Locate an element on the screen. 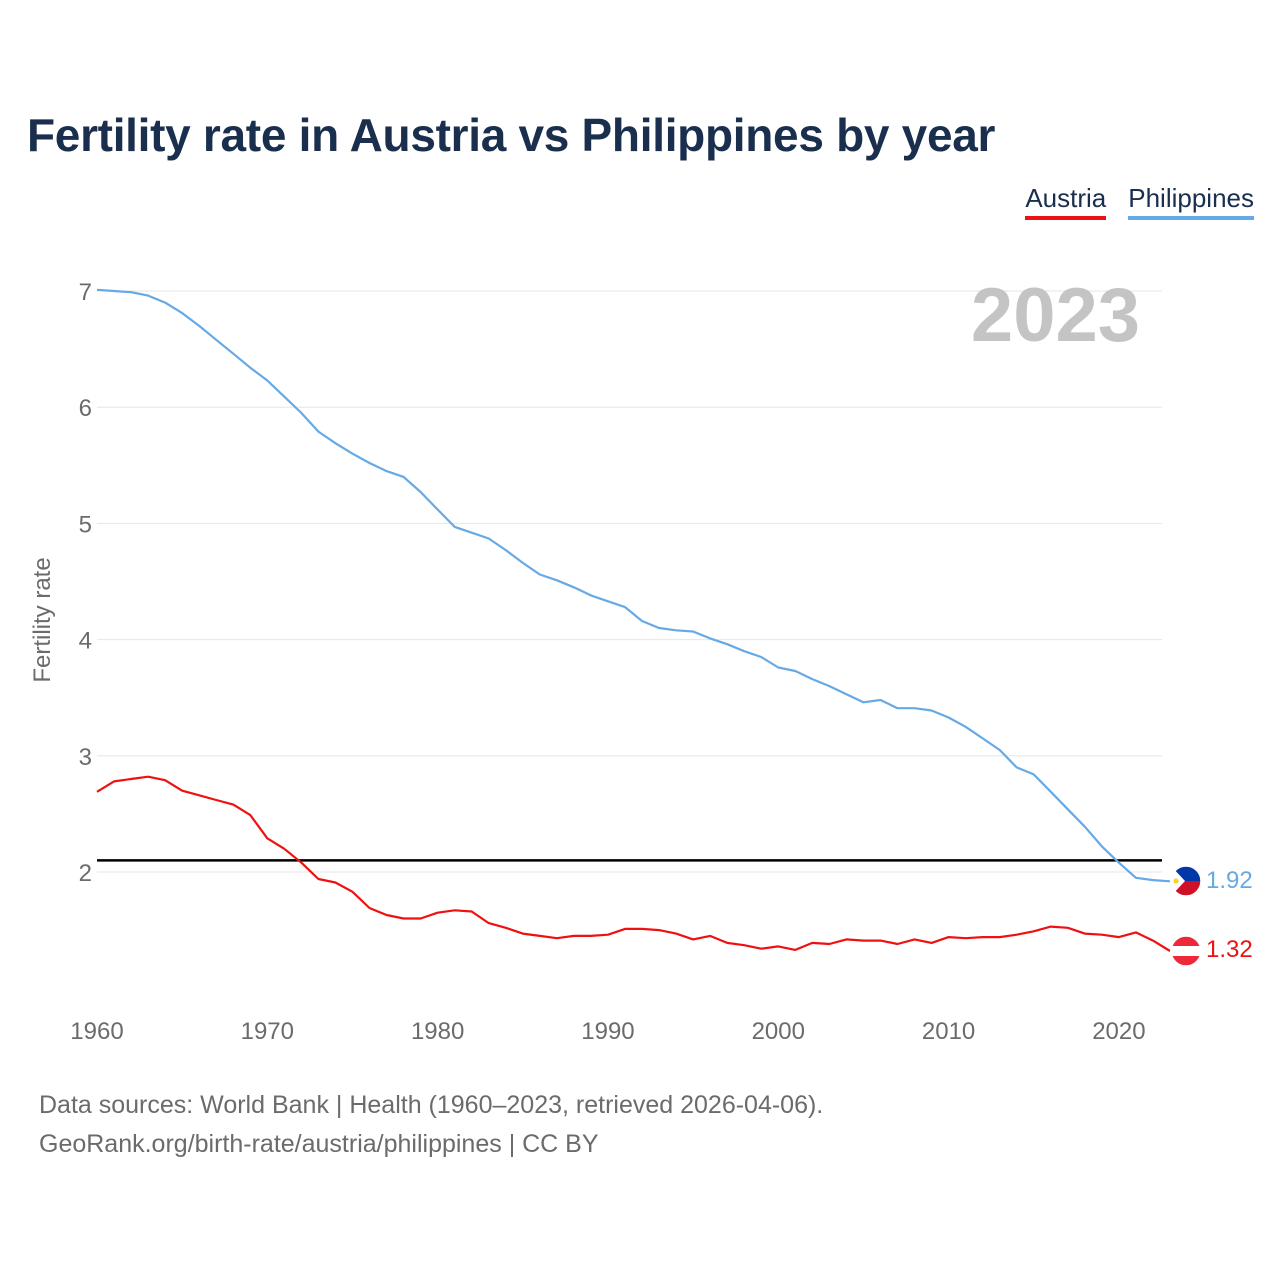 Image resolution: width=1280 pixels, height=1280 pixels. x-tick-label: 1960 is located at coordinates (96, 1031).